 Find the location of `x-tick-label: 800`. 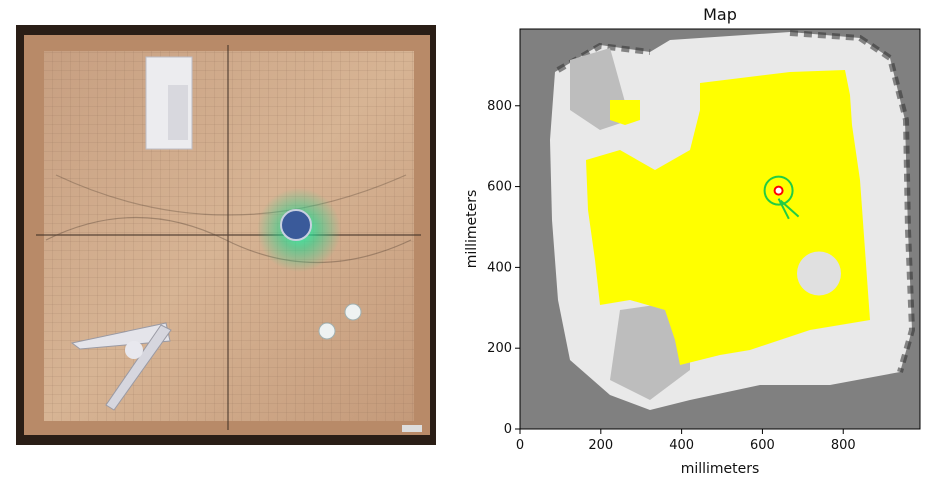

x-tick-label: 800 is located at coordinates (843, 445).